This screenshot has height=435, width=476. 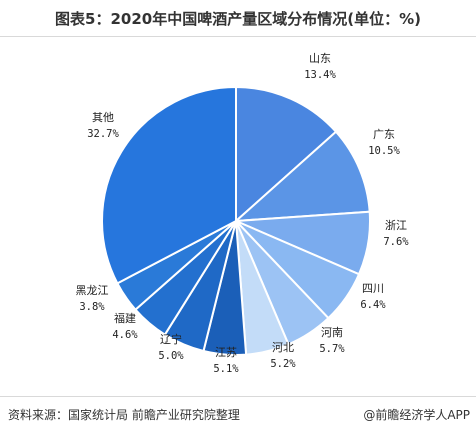 I want to click on slice-value-label: 5.7%, so click(x=332, y=349).